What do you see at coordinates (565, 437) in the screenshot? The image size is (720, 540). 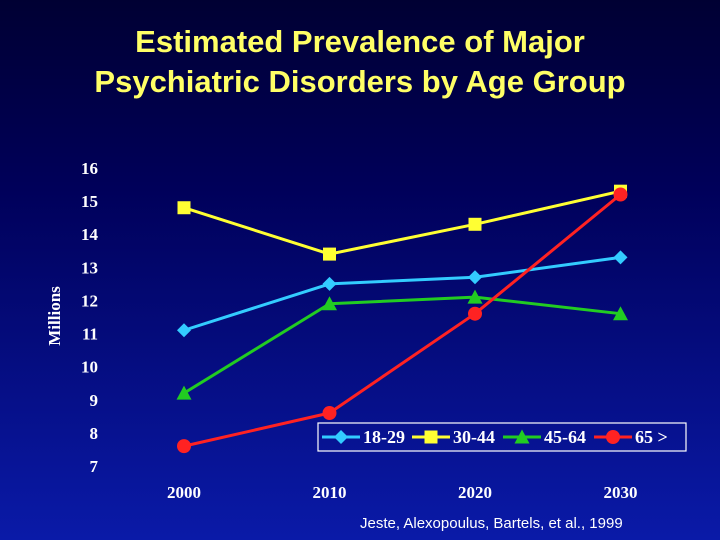 I see `legend-label: 45-64` at bounding box center [565, 437].